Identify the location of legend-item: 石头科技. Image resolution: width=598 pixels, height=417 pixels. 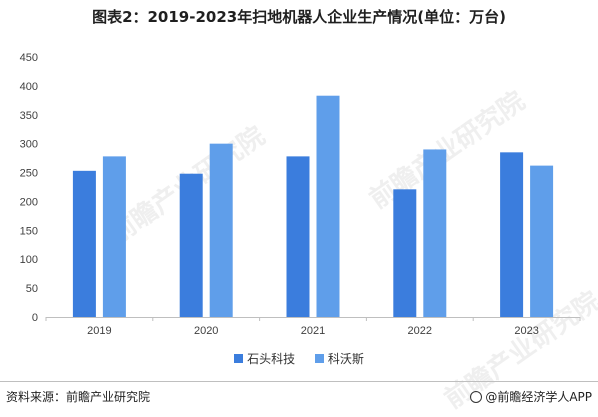
(264, 358).